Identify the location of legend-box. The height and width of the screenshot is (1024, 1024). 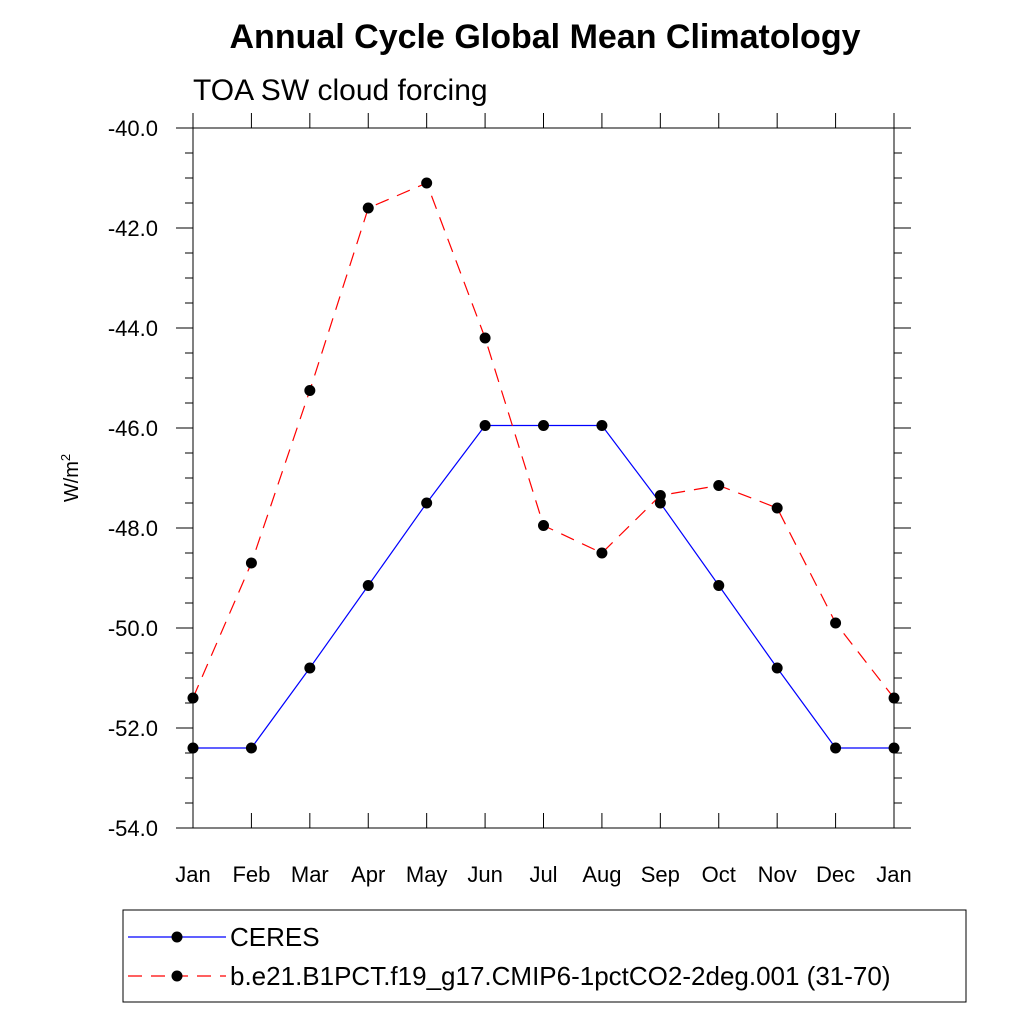
(544, 956).